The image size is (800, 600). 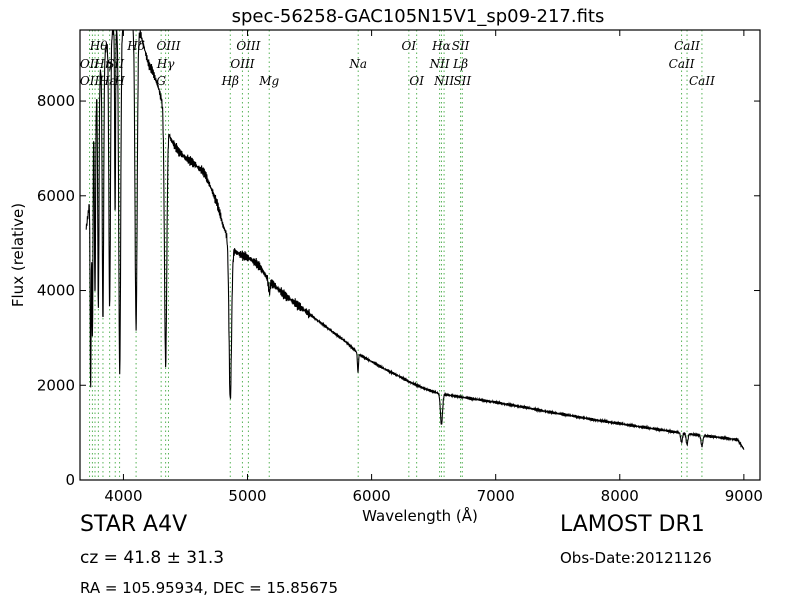 I want to click on line-annotation: Hα, so click(x=441, y=46).